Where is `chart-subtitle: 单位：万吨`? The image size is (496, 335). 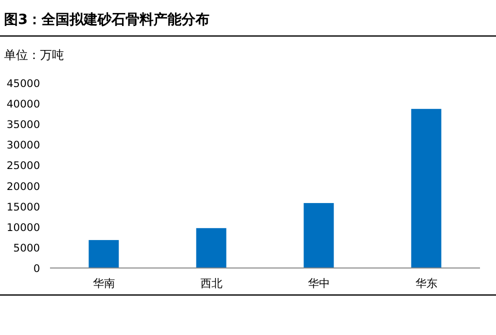
chart-subtitle: 单位：万吨 is located at coordinates (34, 55).